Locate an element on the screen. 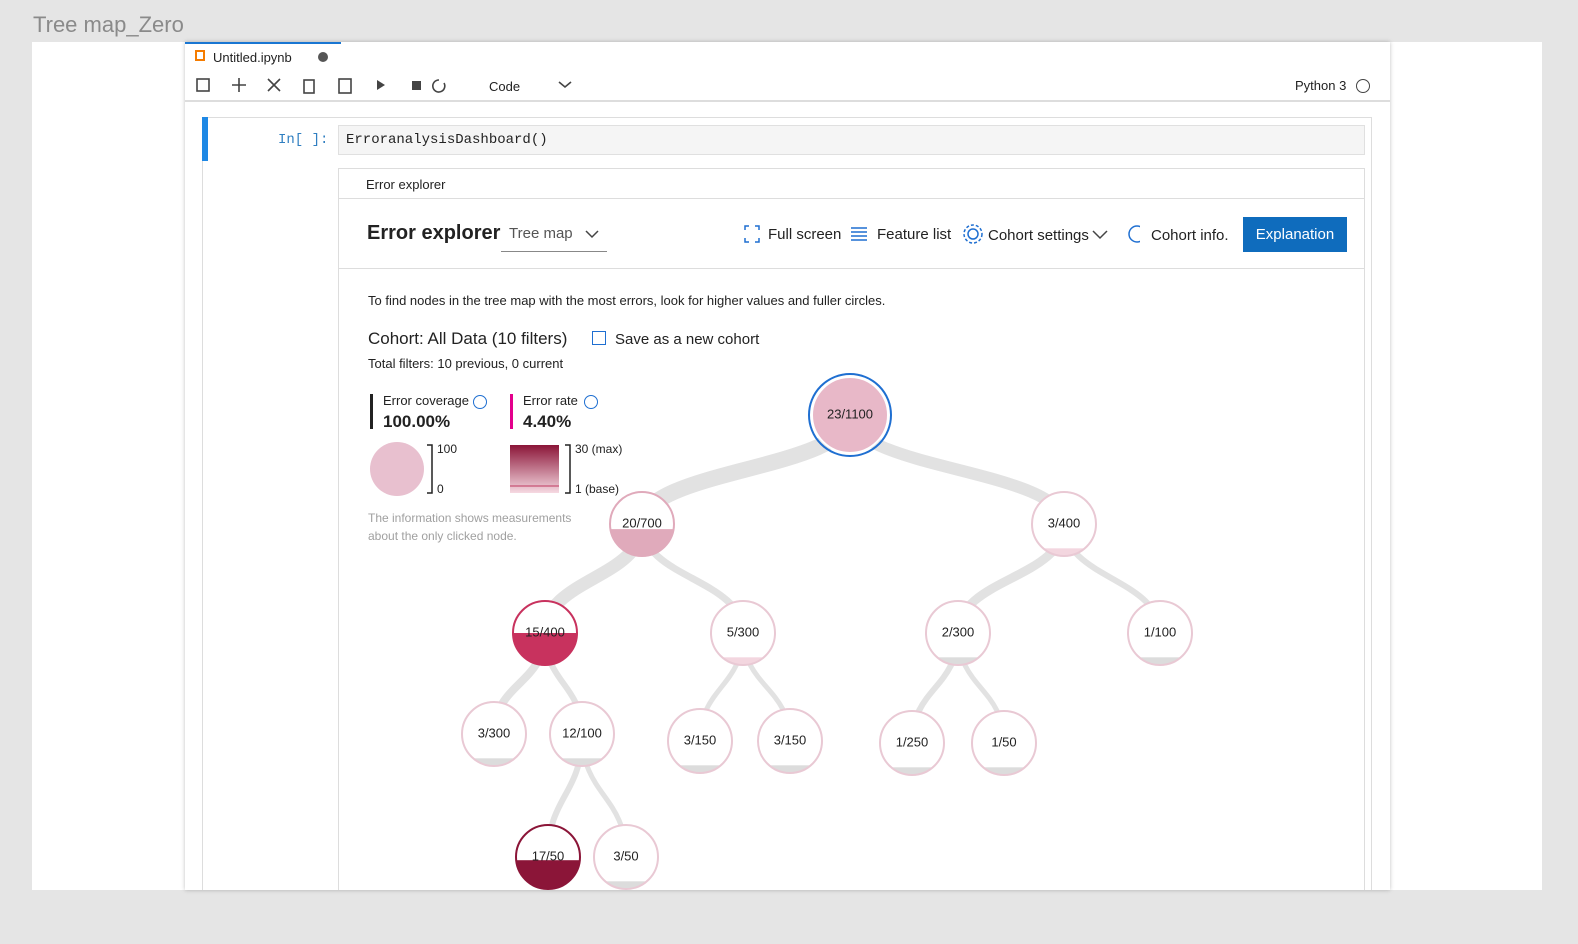 The height and width of the screenshot is (944, 1578). code-text: ErroranalysisDashboard() is located at coordinates (447, 140).